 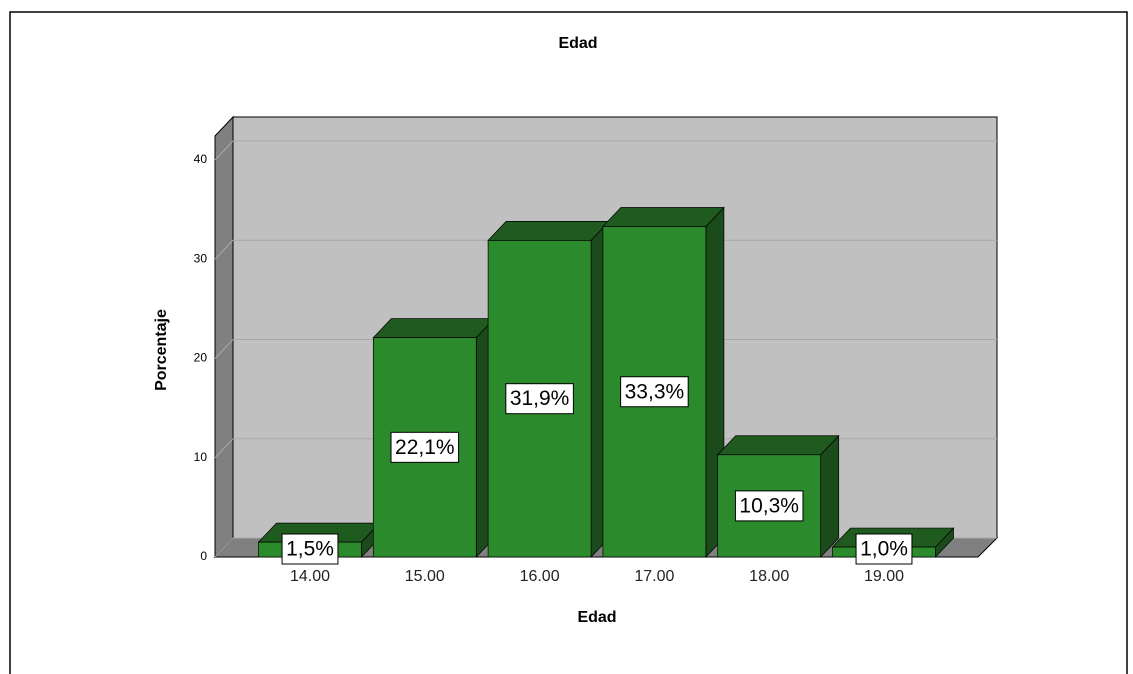 I want to click on bar-side, so click(x=830, y=496).